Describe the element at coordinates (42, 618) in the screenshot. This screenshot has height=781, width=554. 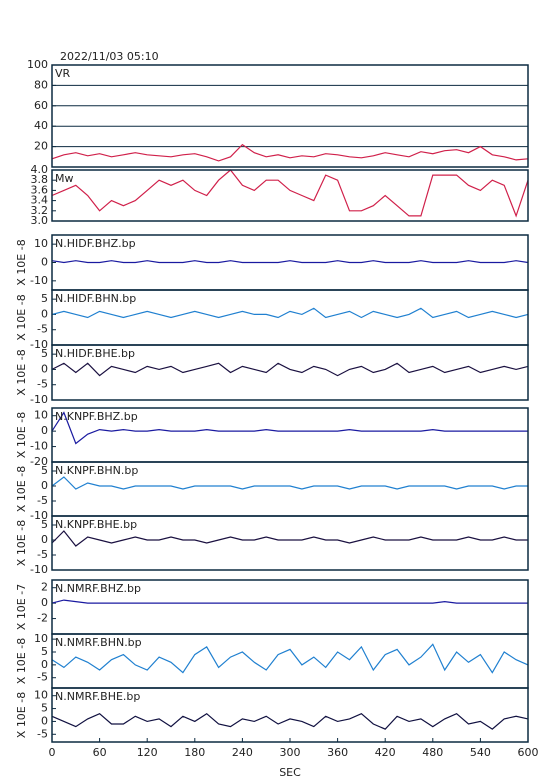
I see `y-tick-label: -2` at that location.